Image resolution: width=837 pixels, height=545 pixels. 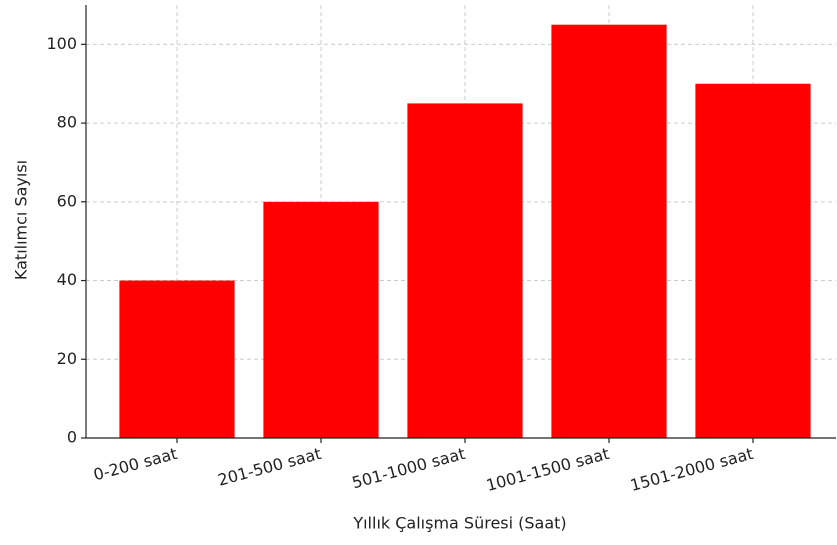 What do you see at coordinates (67, 122) in the screenshot?
I see `y-tick-label: 80` at bounding box center [67, 122].